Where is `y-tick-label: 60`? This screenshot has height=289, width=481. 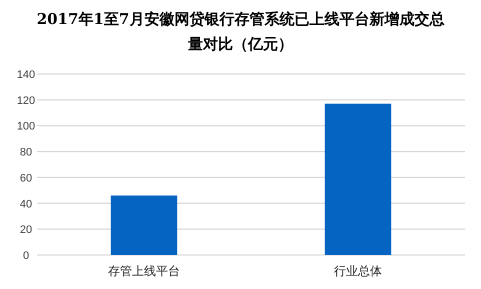
y-tick-label: 60 is located at coordinates (26, 178).